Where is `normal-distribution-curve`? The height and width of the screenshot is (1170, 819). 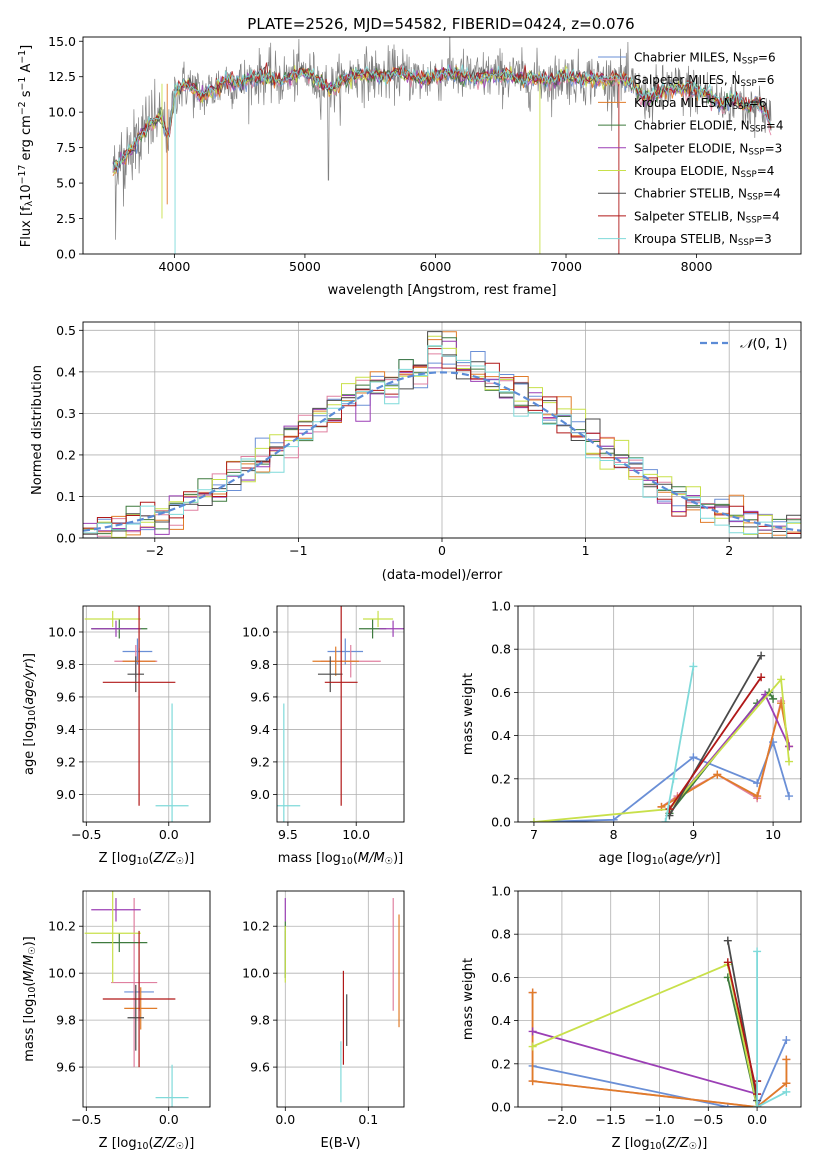 normal-distribution-curve is located at coordinates (442, 451).